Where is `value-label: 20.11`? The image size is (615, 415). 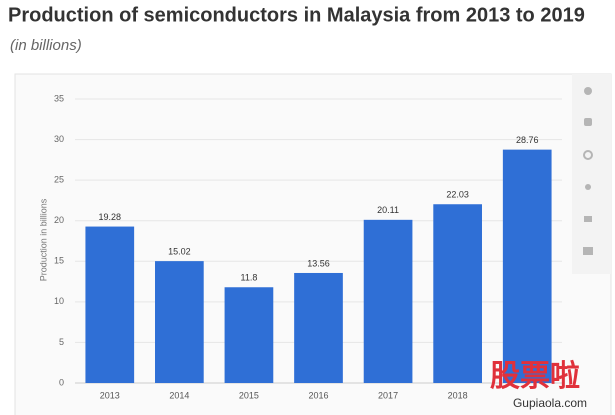 value-label: 20.11 is located at coordinates (388, 210).